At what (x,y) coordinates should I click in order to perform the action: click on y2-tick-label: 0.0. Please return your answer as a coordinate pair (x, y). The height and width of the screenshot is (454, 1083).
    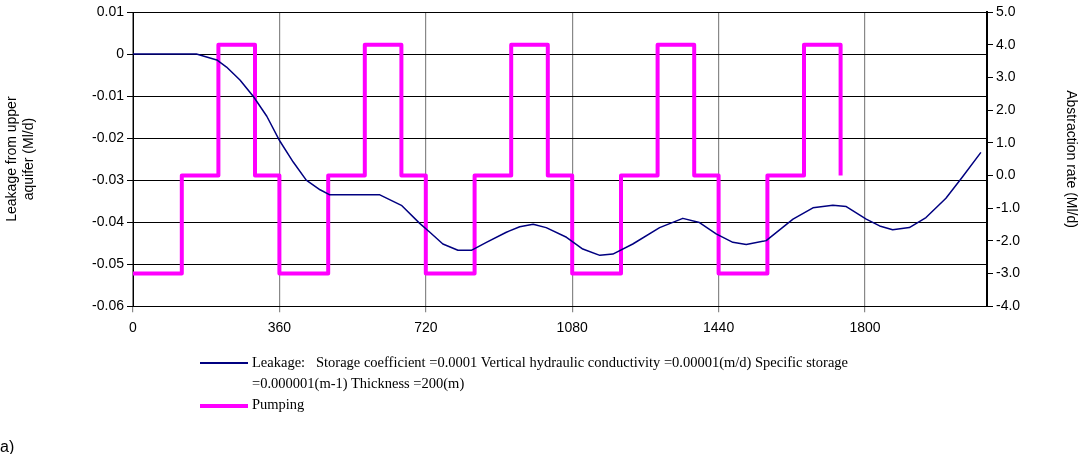
    Looking at the image, I should click on (1006, 174).